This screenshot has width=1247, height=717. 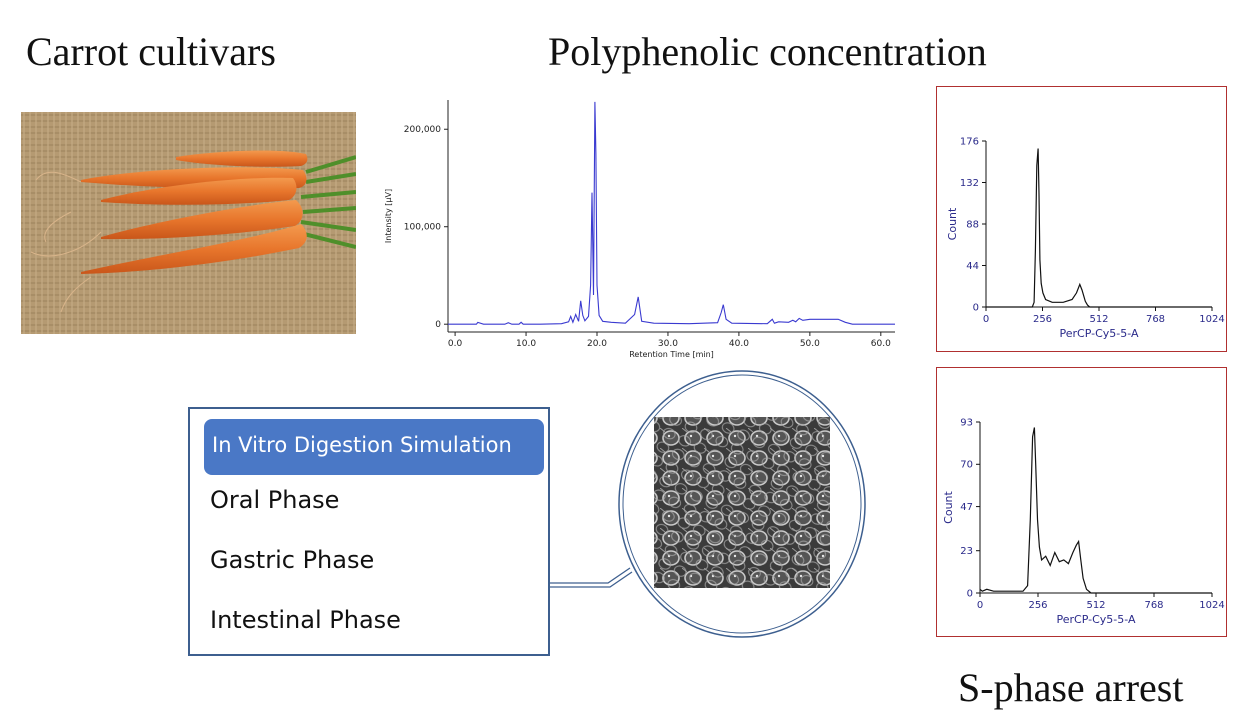 What do you see at coordinates (590, 577) in the screenshot?
I see `box-to-circle-connector` at bounding box center [590, 577].